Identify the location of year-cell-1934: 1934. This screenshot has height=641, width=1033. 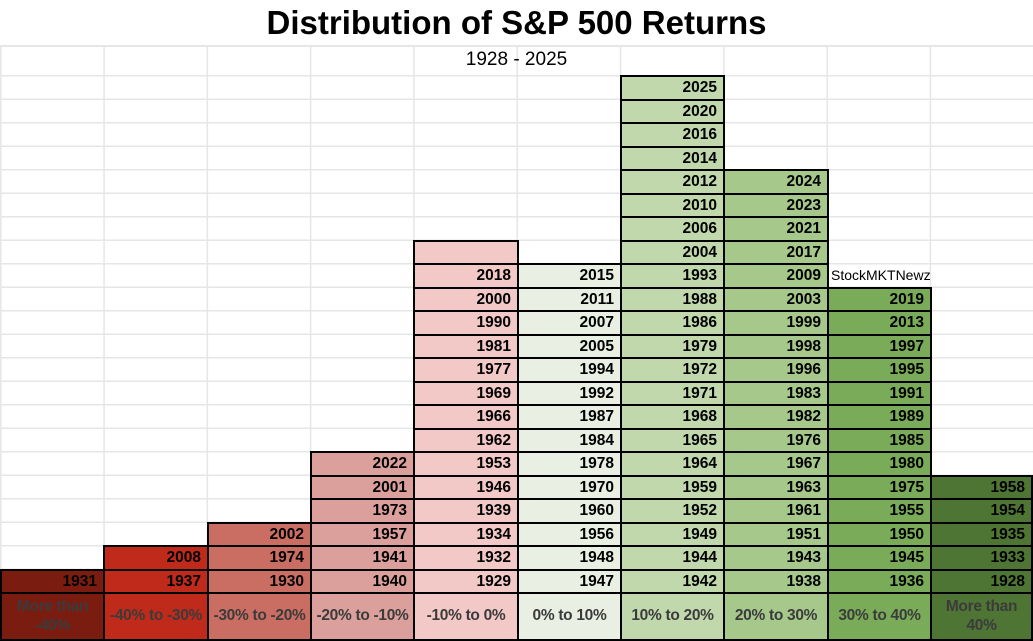
(466, 534).